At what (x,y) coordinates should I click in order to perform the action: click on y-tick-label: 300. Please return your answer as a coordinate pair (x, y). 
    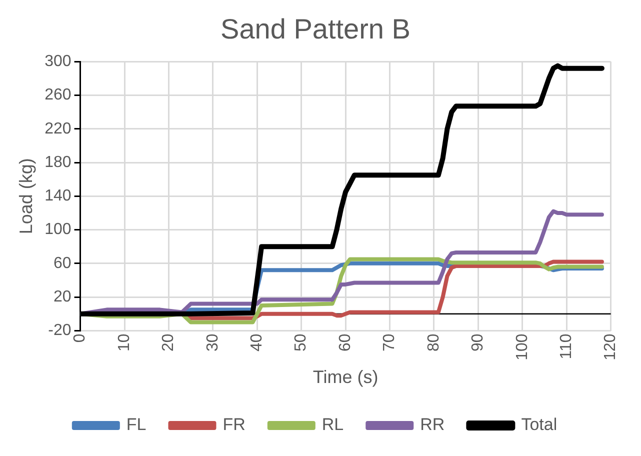
    Looking at the image, I should click on (58, 61).